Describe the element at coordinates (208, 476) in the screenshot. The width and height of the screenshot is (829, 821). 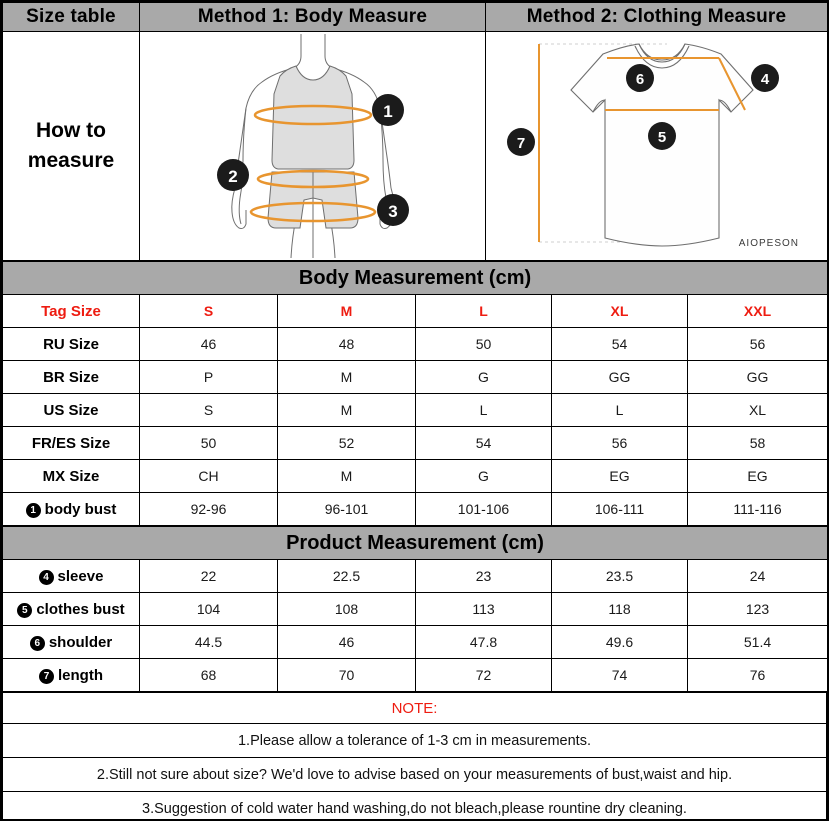
I see `cell: CH` at that location.